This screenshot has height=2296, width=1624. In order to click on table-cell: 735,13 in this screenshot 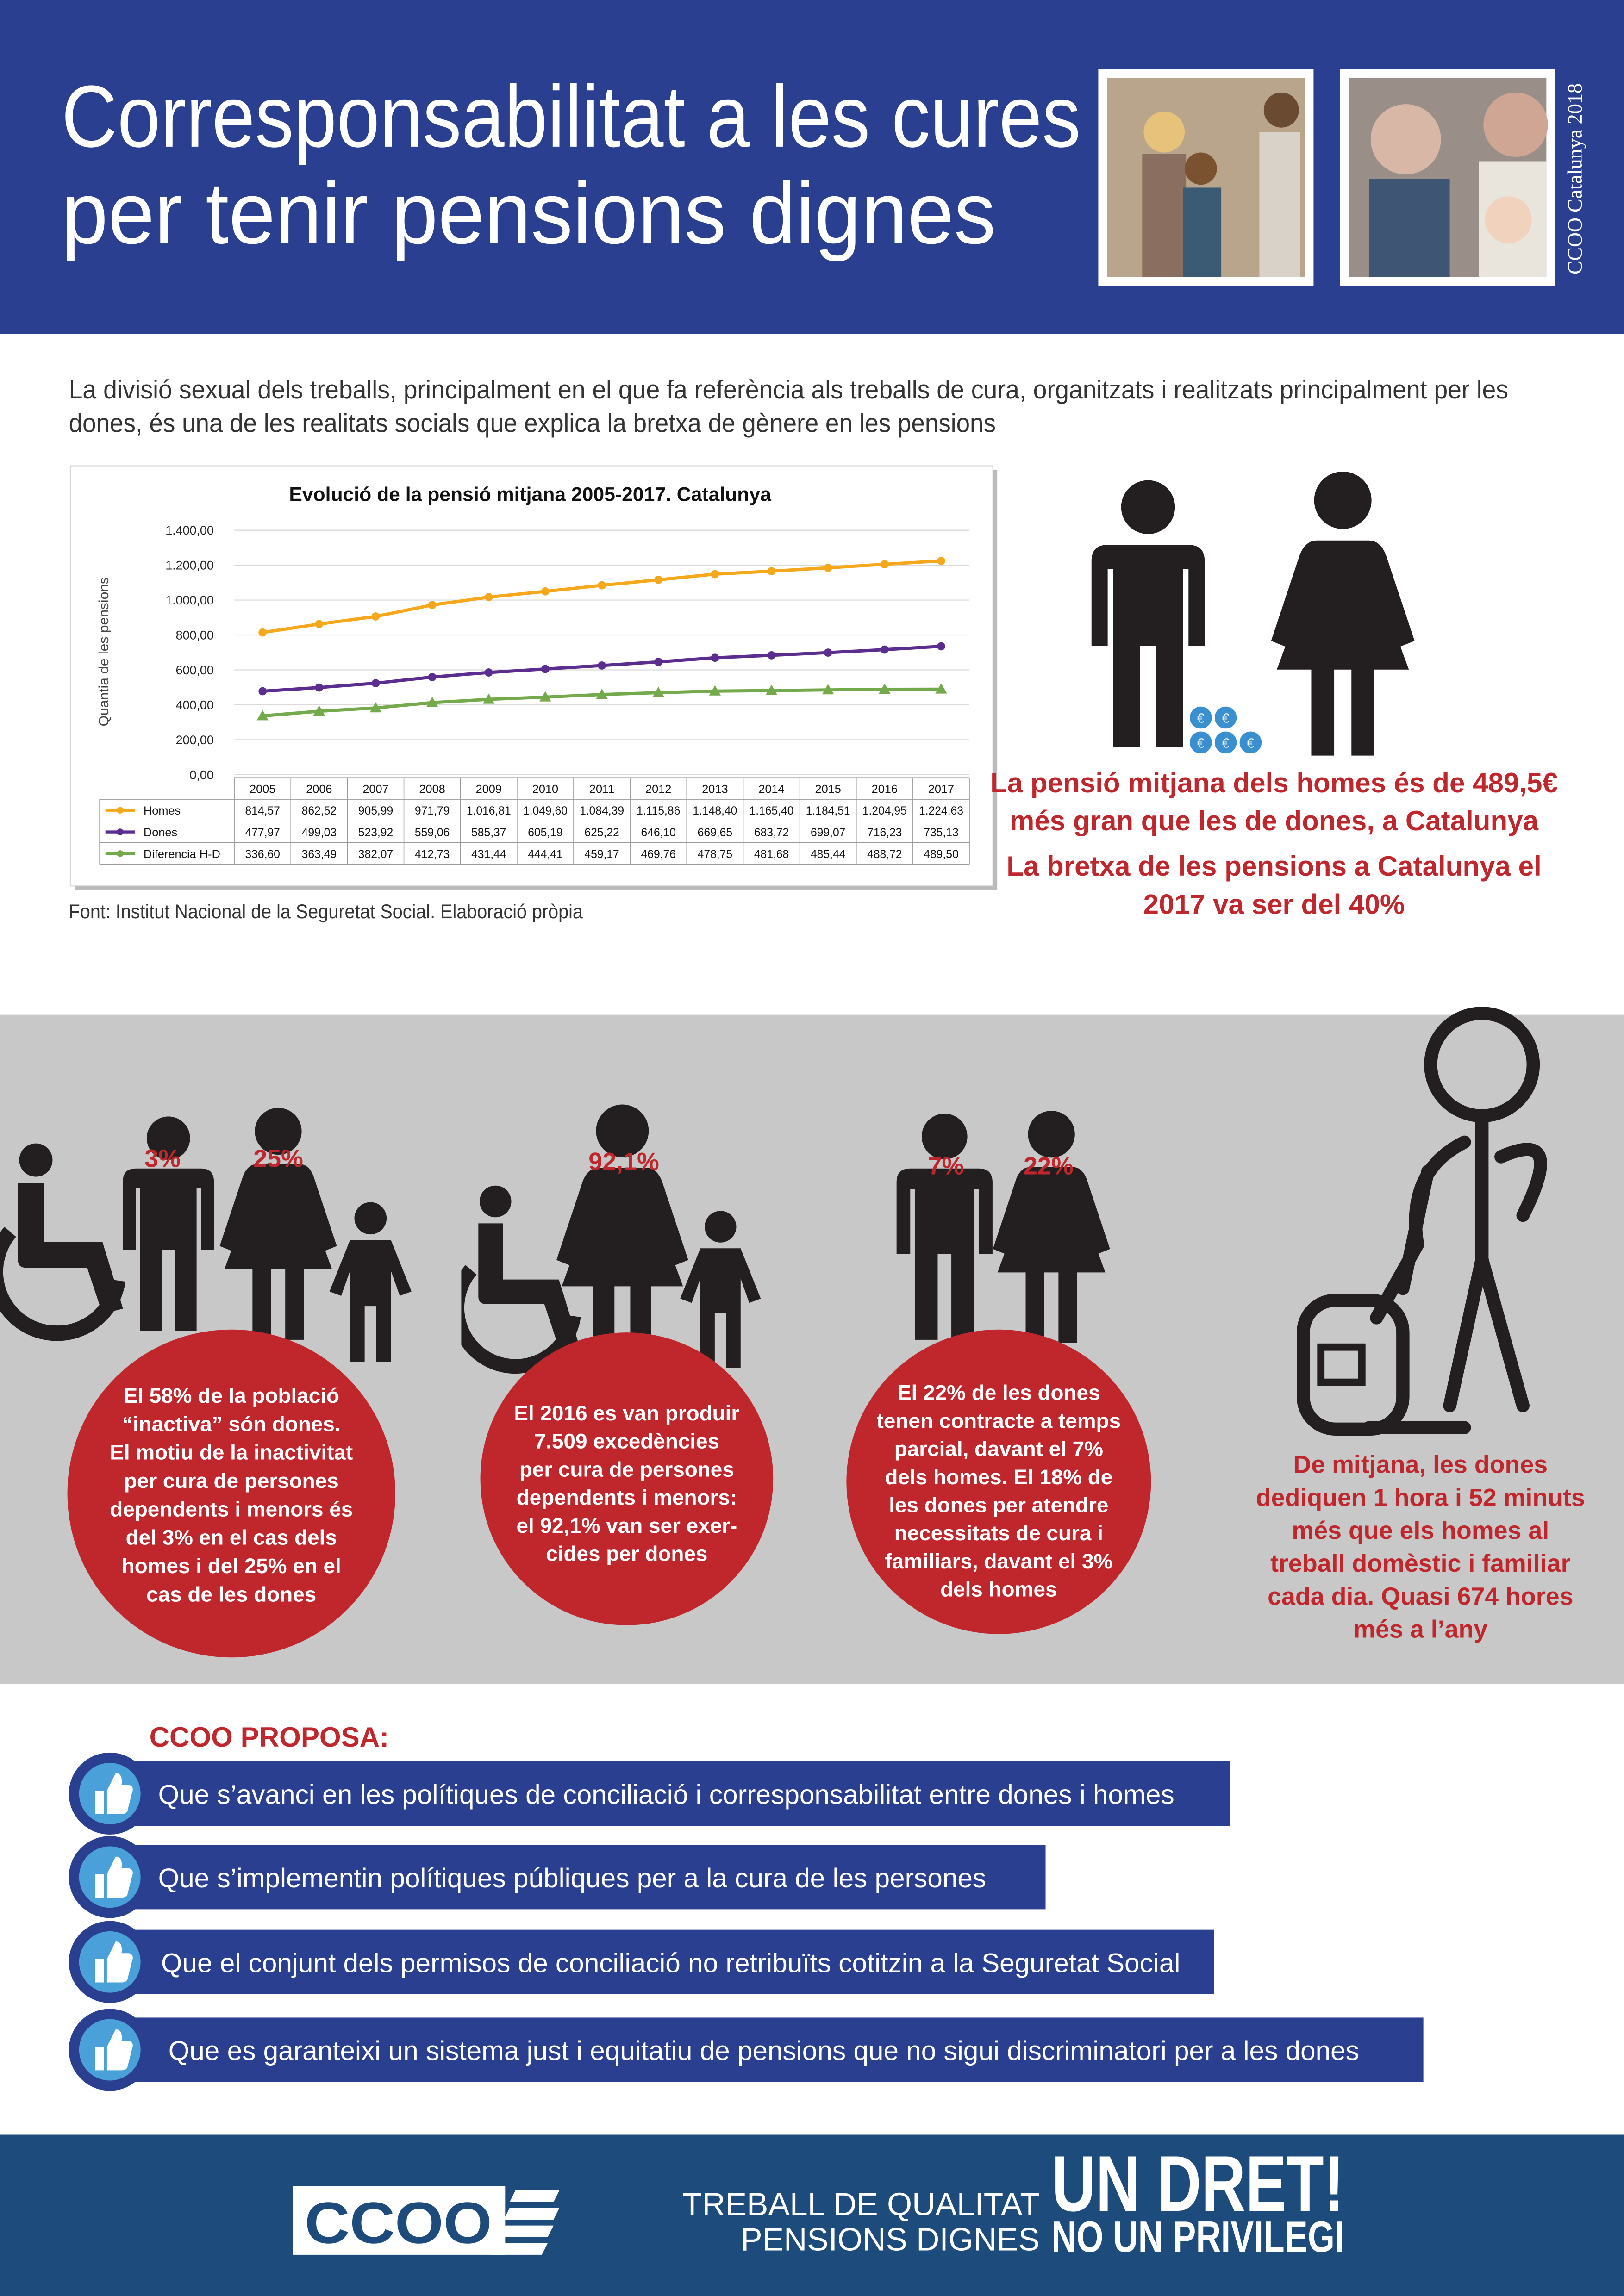, I will do `click(941, 833)`.